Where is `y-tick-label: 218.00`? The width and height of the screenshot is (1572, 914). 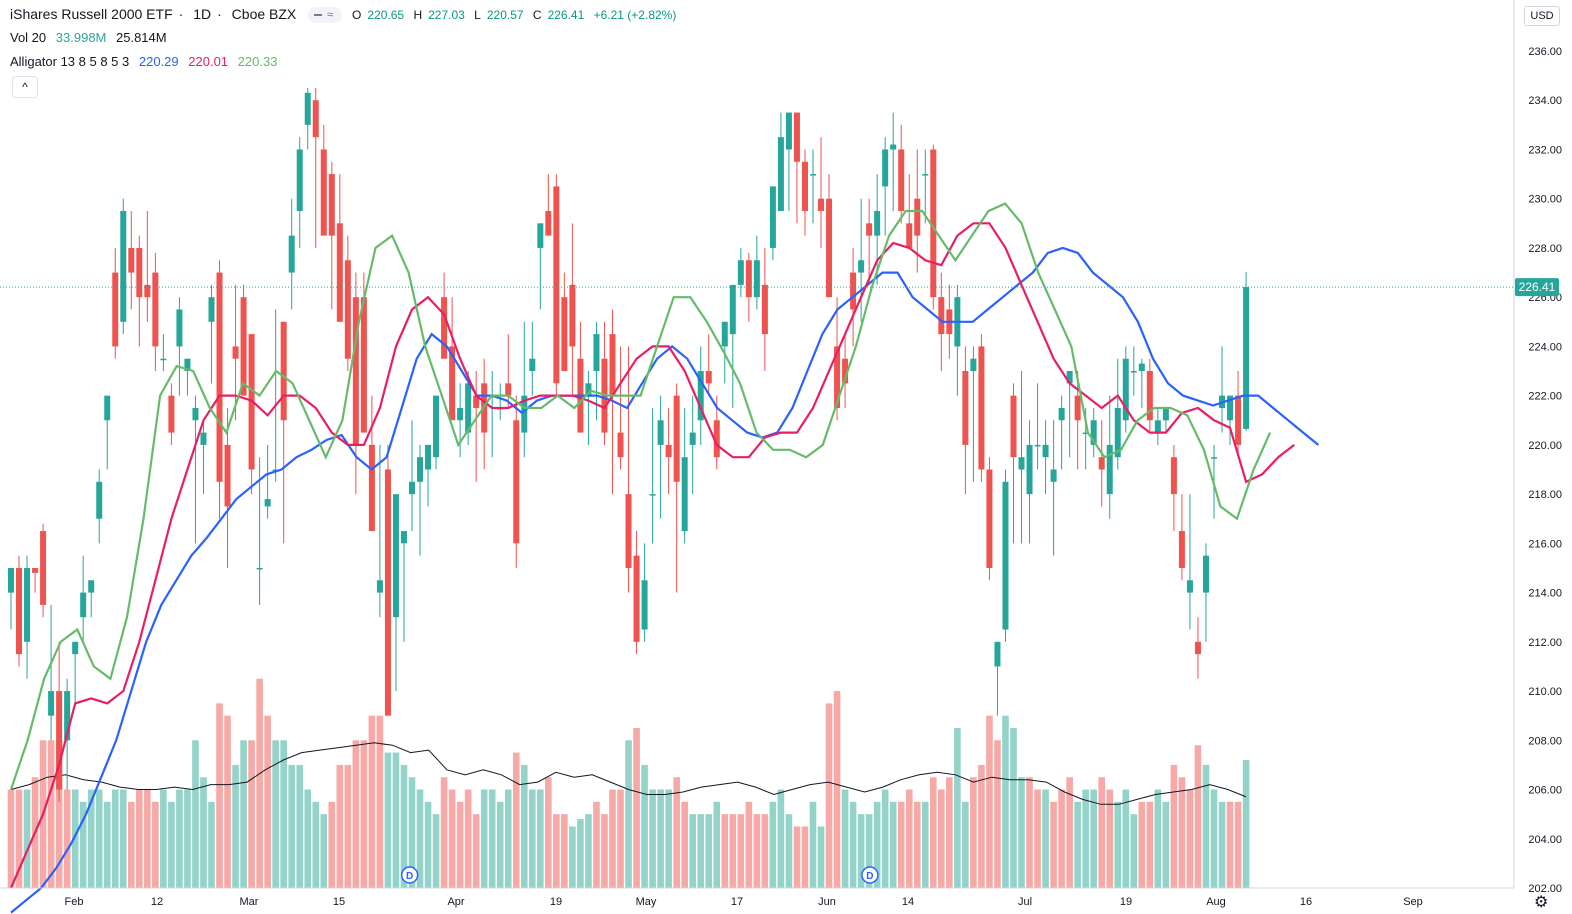 y-tick-label: 218.00 is located at coordinates (1545, 495).